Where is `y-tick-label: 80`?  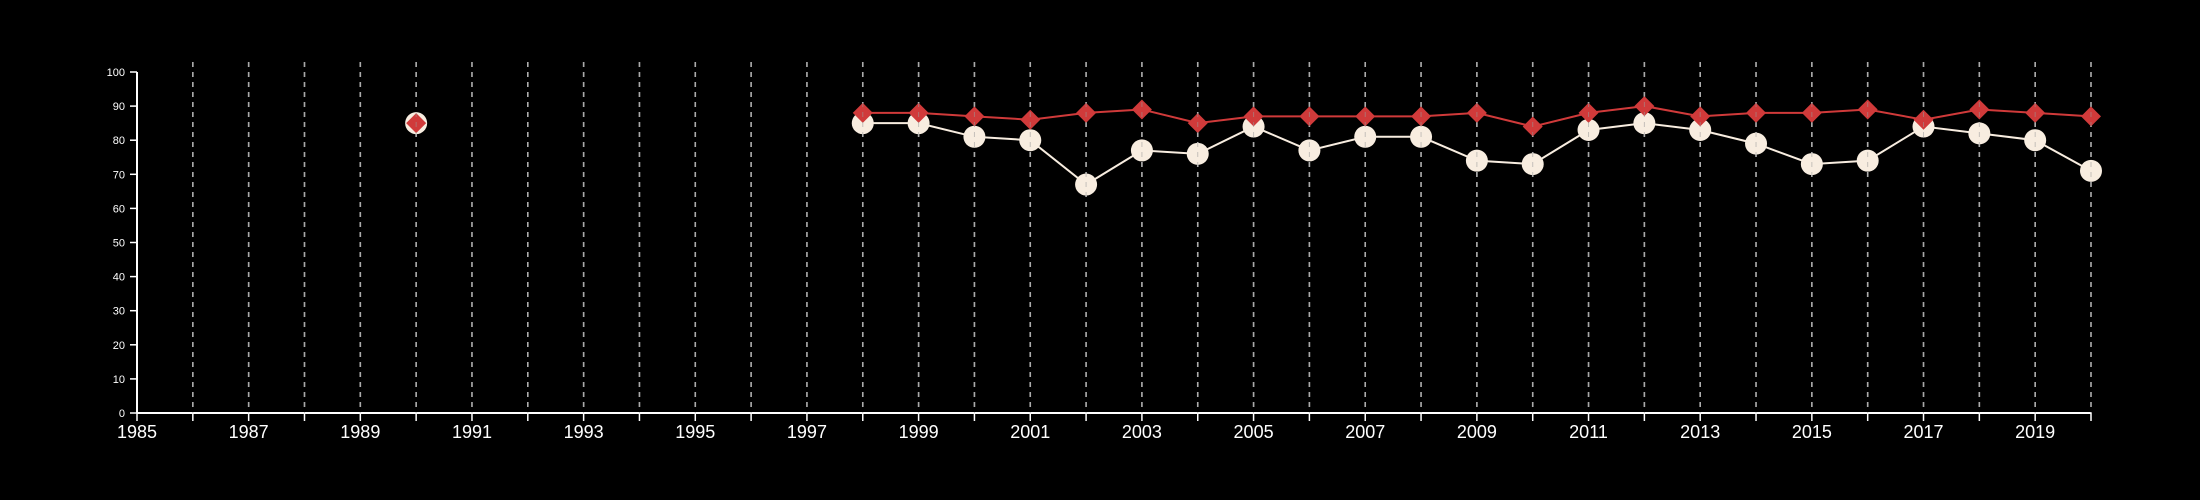 y-tick-label: 80 is located at coordinates (119, 141).